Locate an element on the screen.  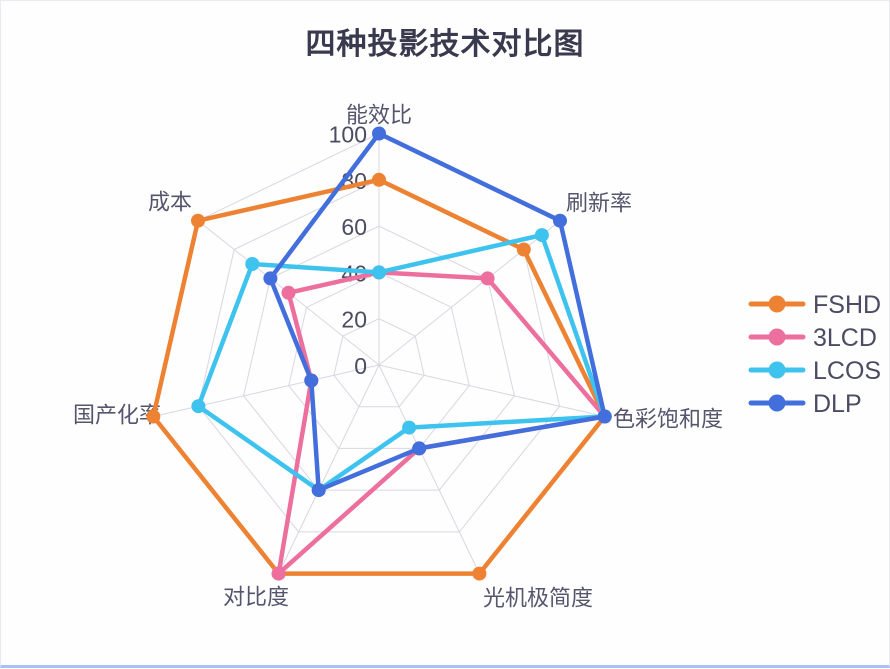
legend-label: DLP is located at coordinates (837, 404).